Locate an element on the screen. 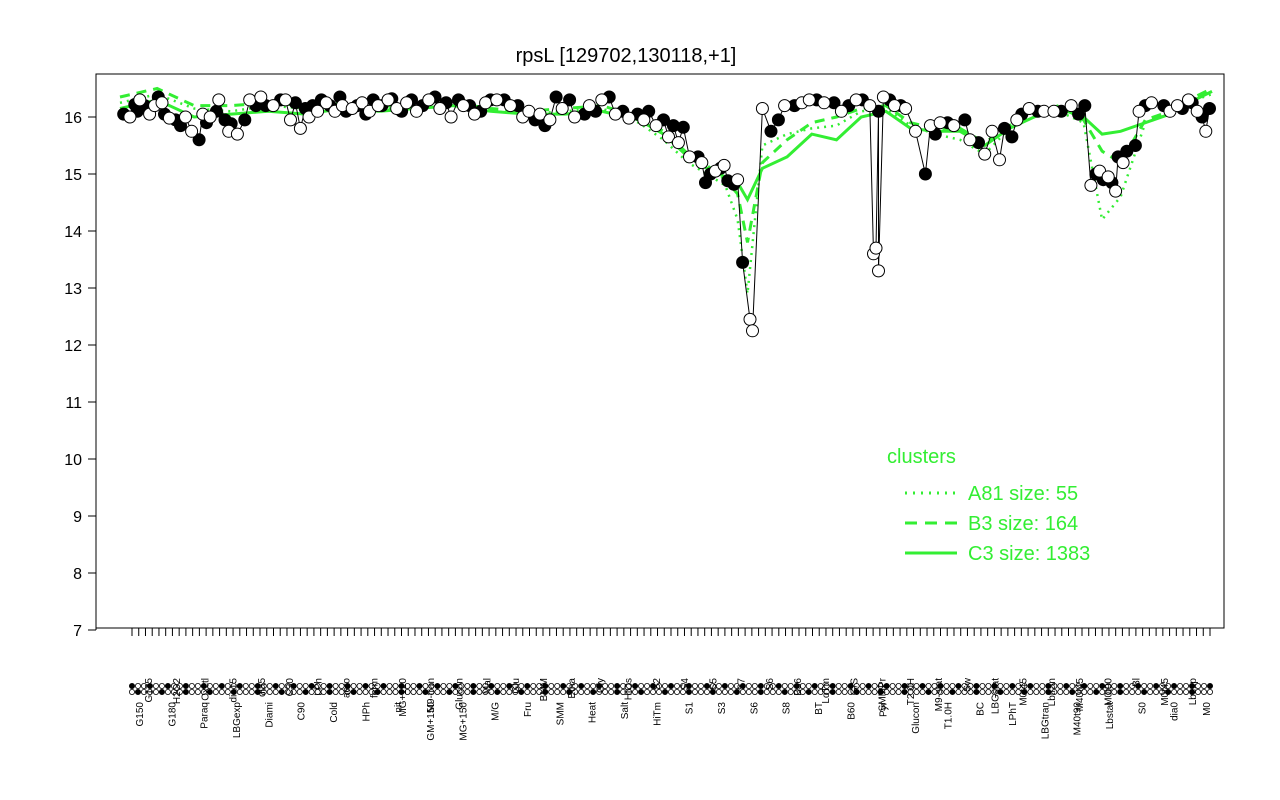  x-tick-label: M9-tran is located at coordinates (431, 695).